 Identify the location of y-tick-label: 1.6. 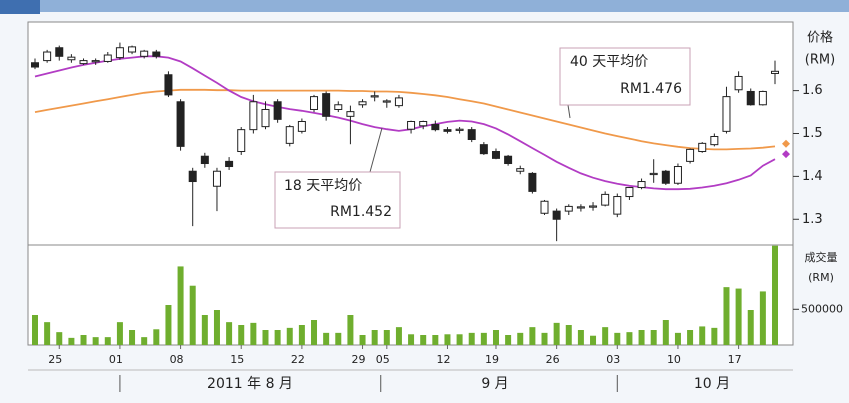
(812, 90).